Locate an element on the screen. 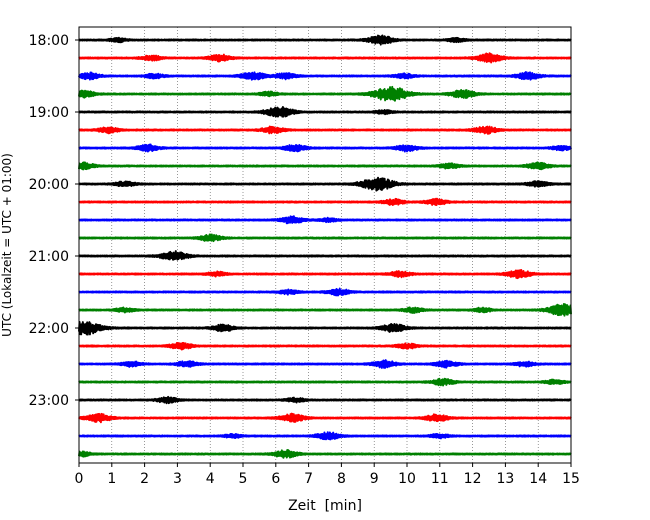  x-tick-label: 0 is located at coordinates (79, 479).